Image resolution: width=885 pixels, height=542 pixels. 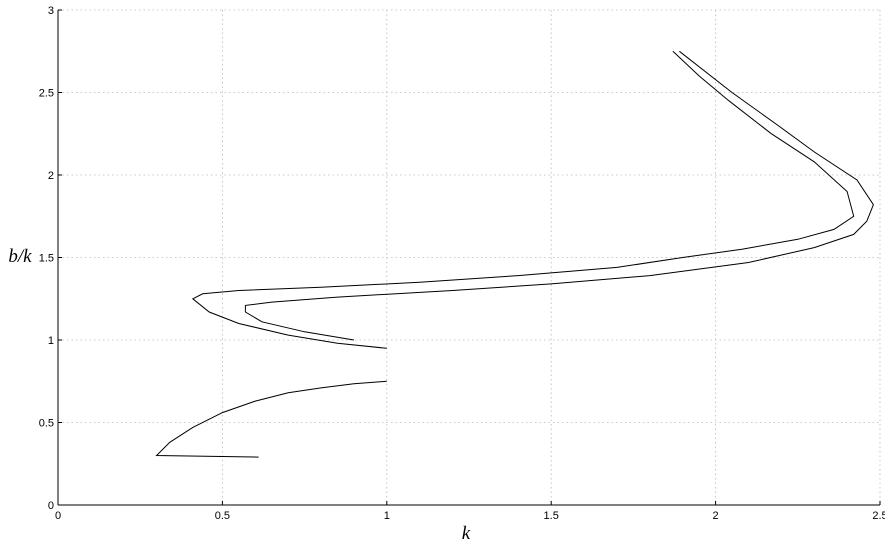 I want to click on y-tick-label: 2.5, so click(x=46, y=94).